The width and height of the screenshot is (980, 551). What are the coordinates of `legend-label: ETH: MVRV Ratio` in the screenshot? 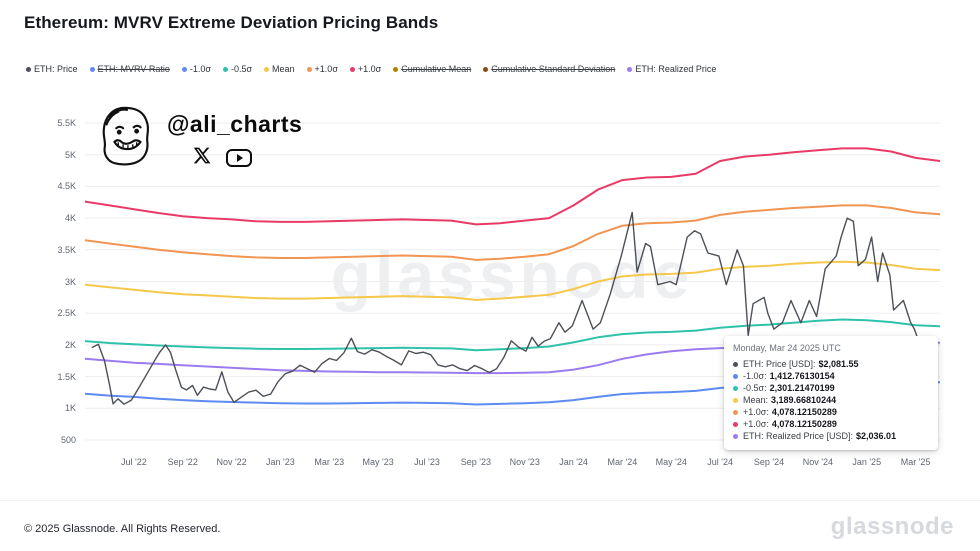 It's located at (133, 69).